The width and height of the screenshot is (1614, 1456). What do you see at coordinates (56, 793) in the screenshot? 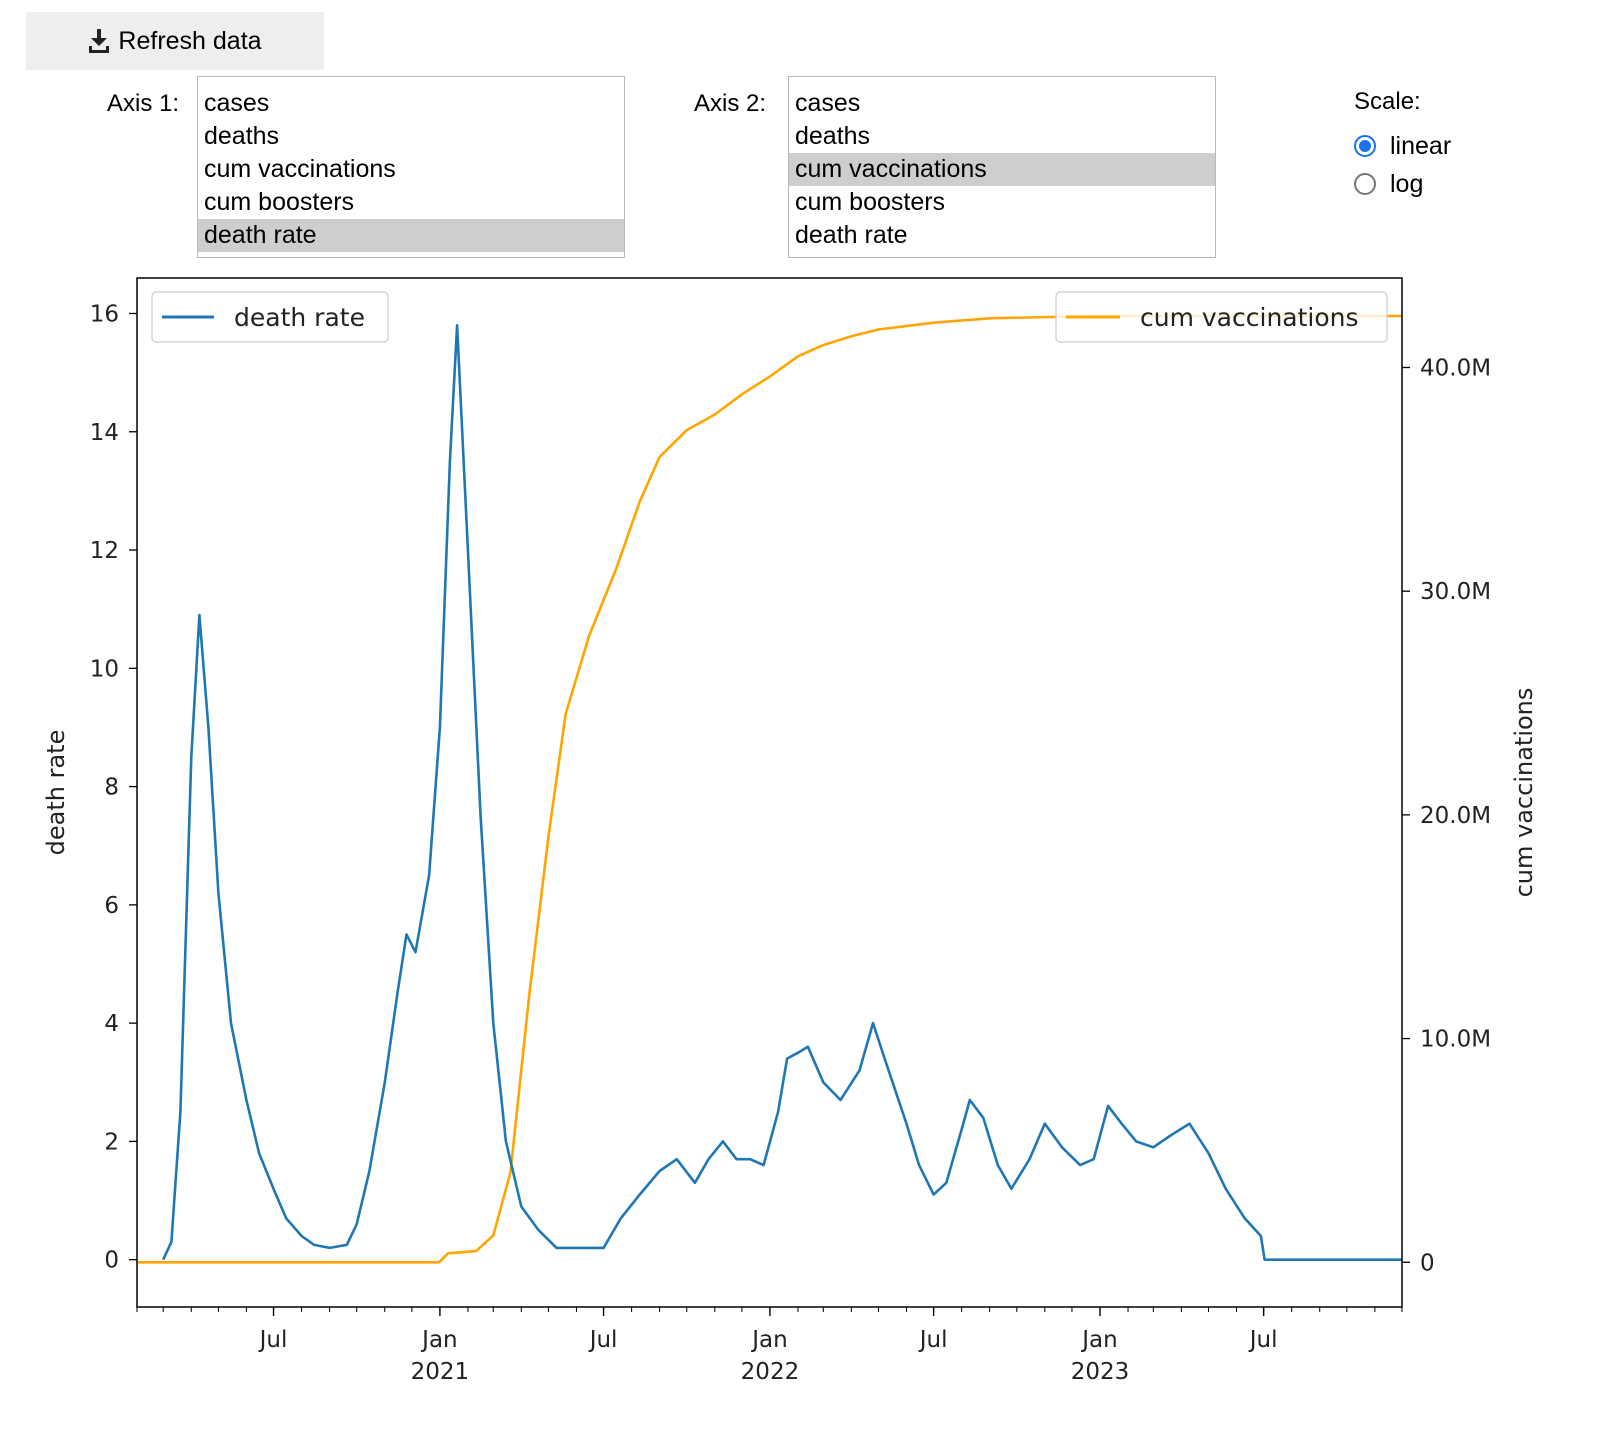
I see `y-left-axis-title: death rate` at bounding box center [56, 793].